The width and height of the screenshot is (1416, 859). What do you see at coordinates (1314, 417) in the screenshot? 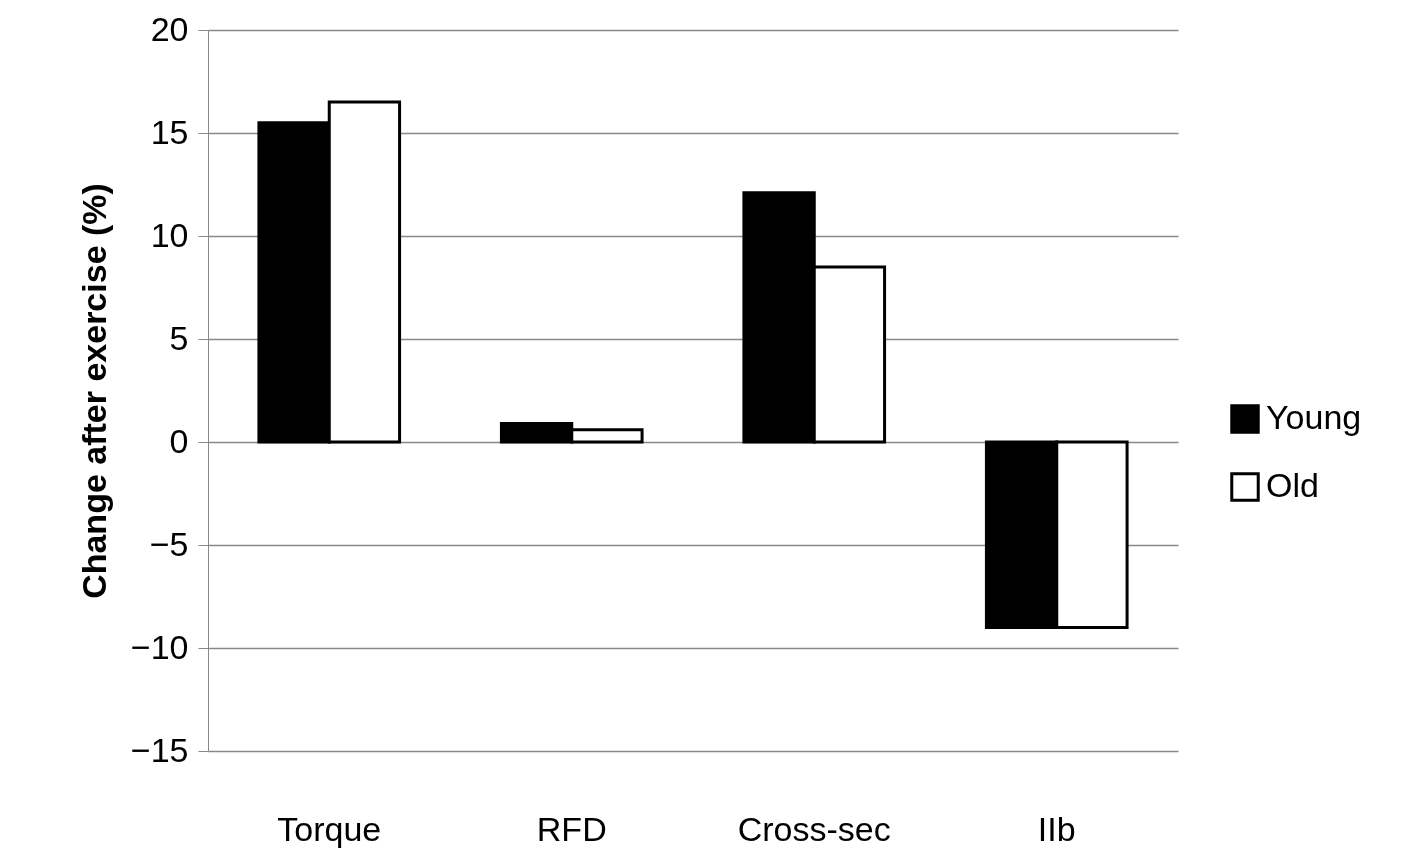
I see `legend-label: Young` at bounding box center [1314, 417].